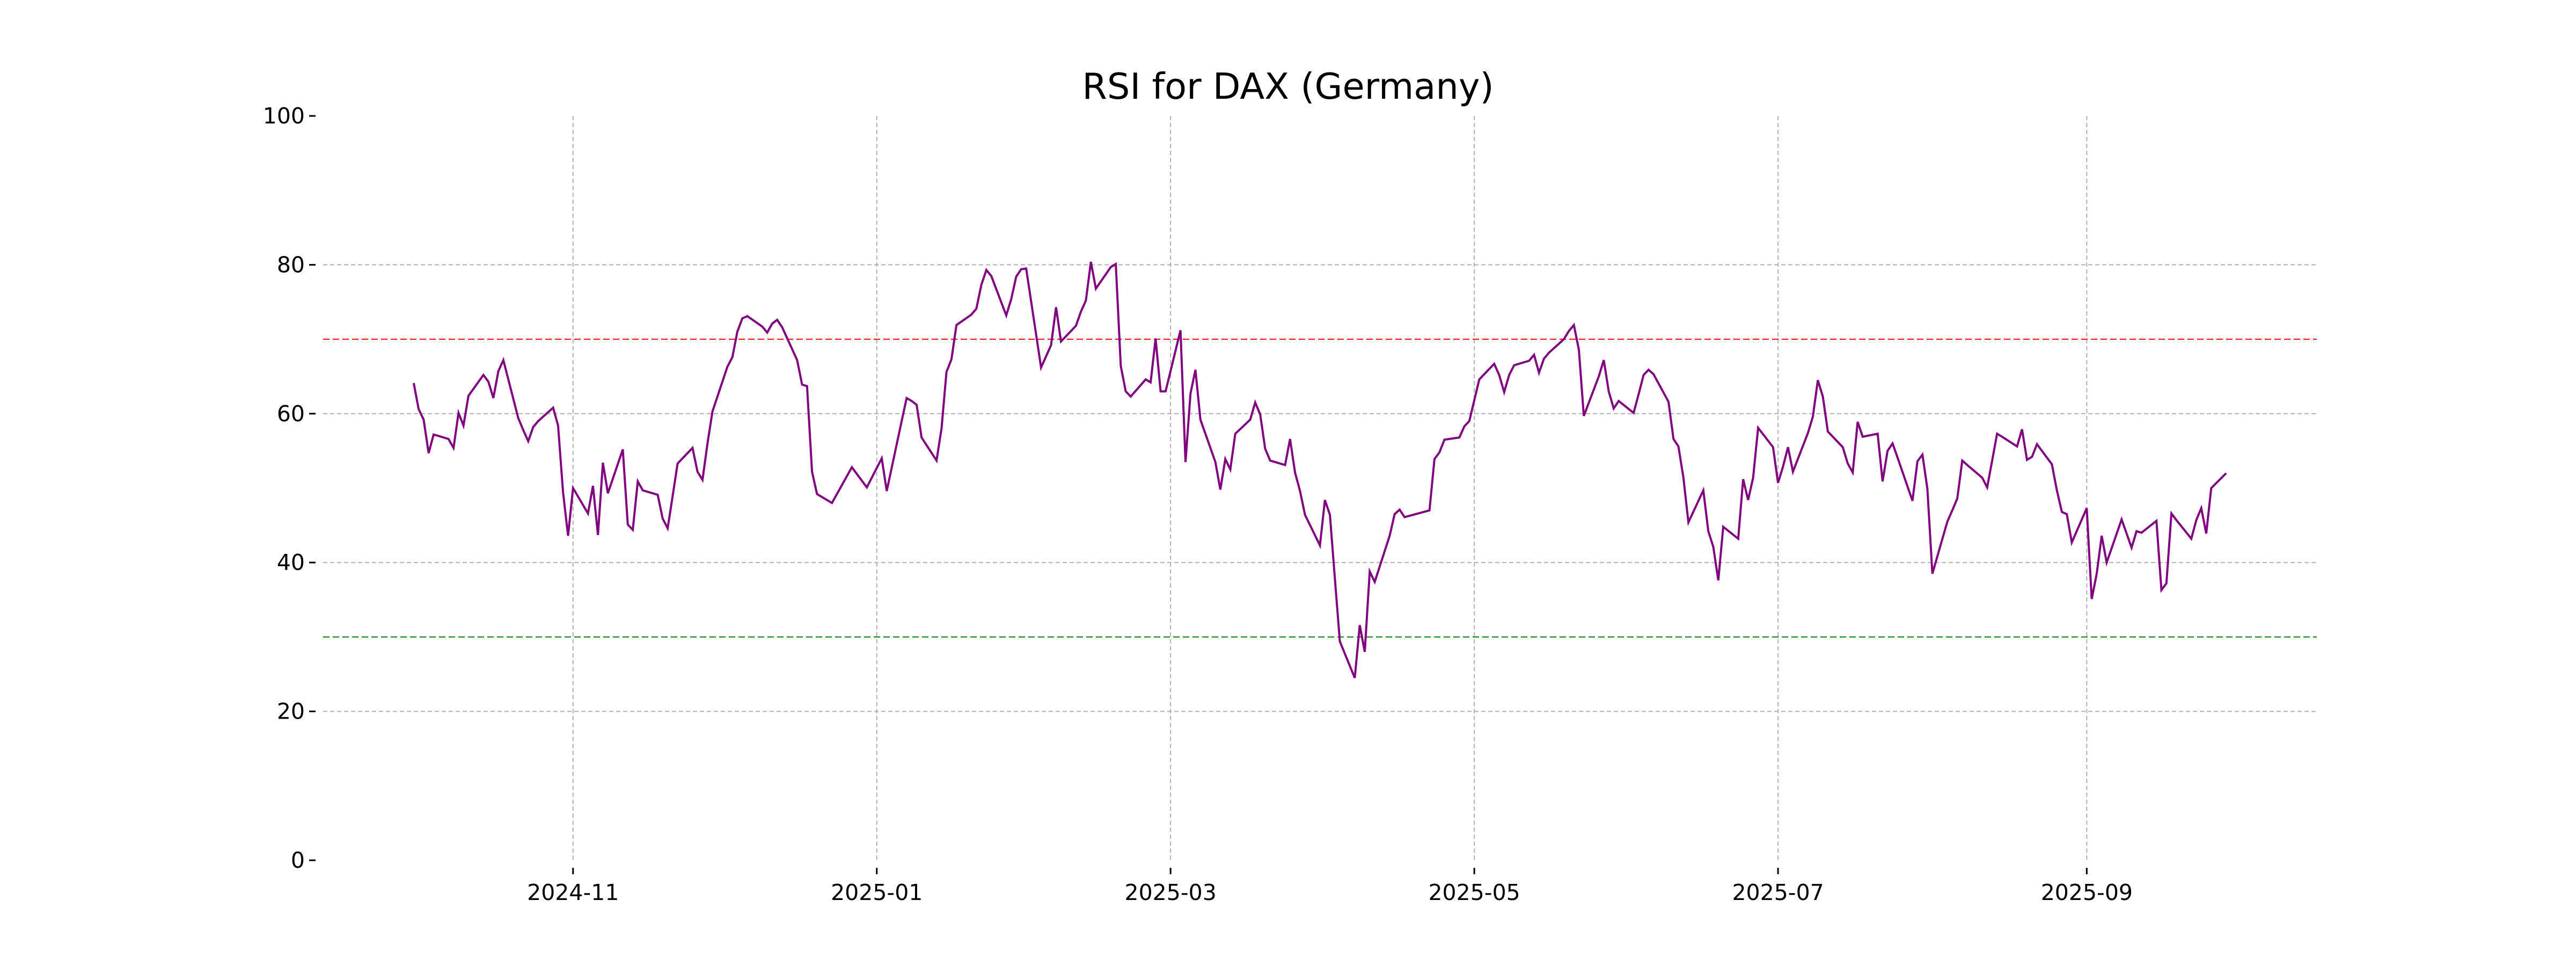  What do you see at coordinates (284, 116) in the screenshot?
I see `y-tick-label: 100` at bounding box center [284, 116].